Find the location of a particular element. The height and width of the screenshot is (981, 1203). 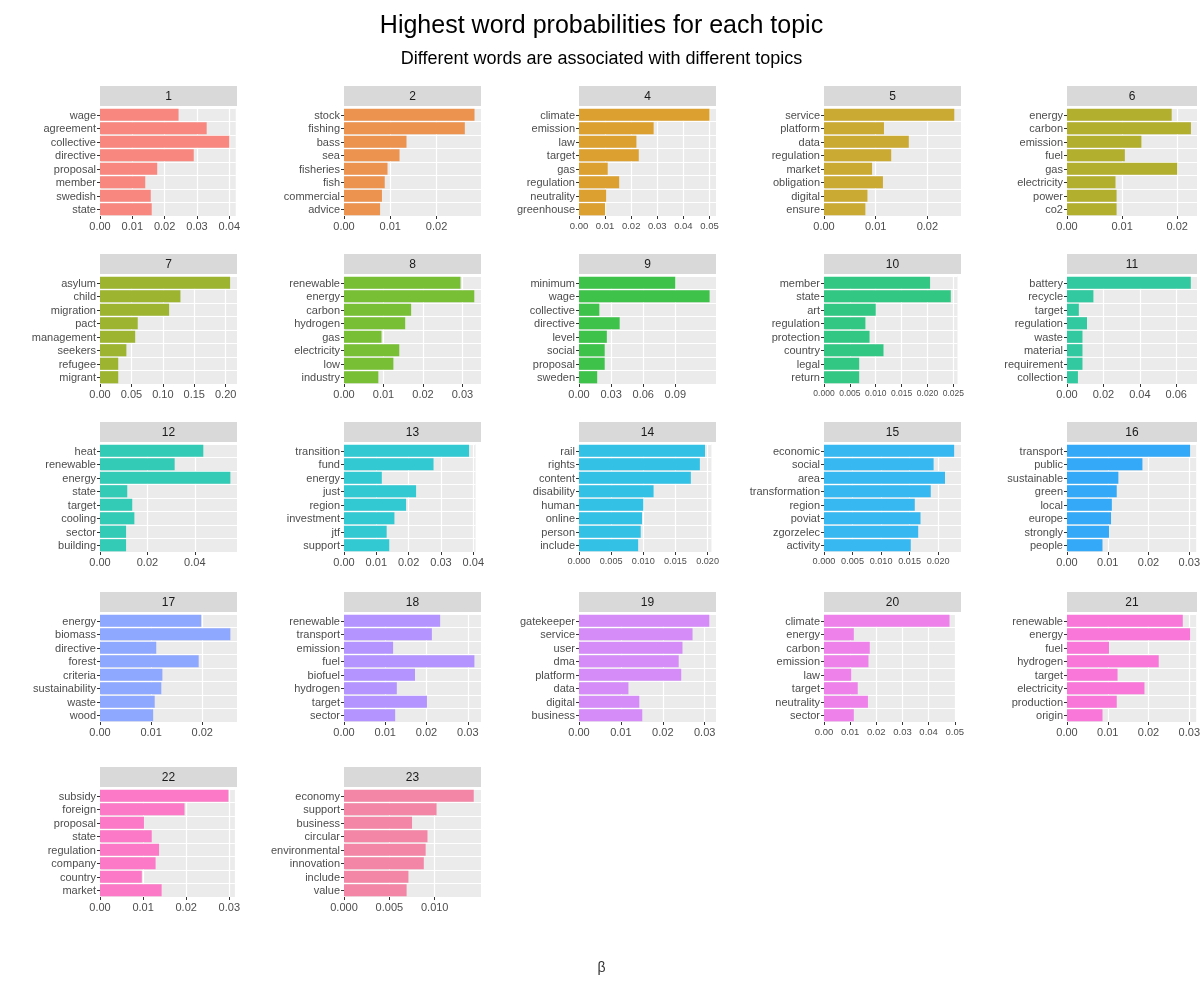

y-tick-label: refugee is located at coordinates (77, 363).